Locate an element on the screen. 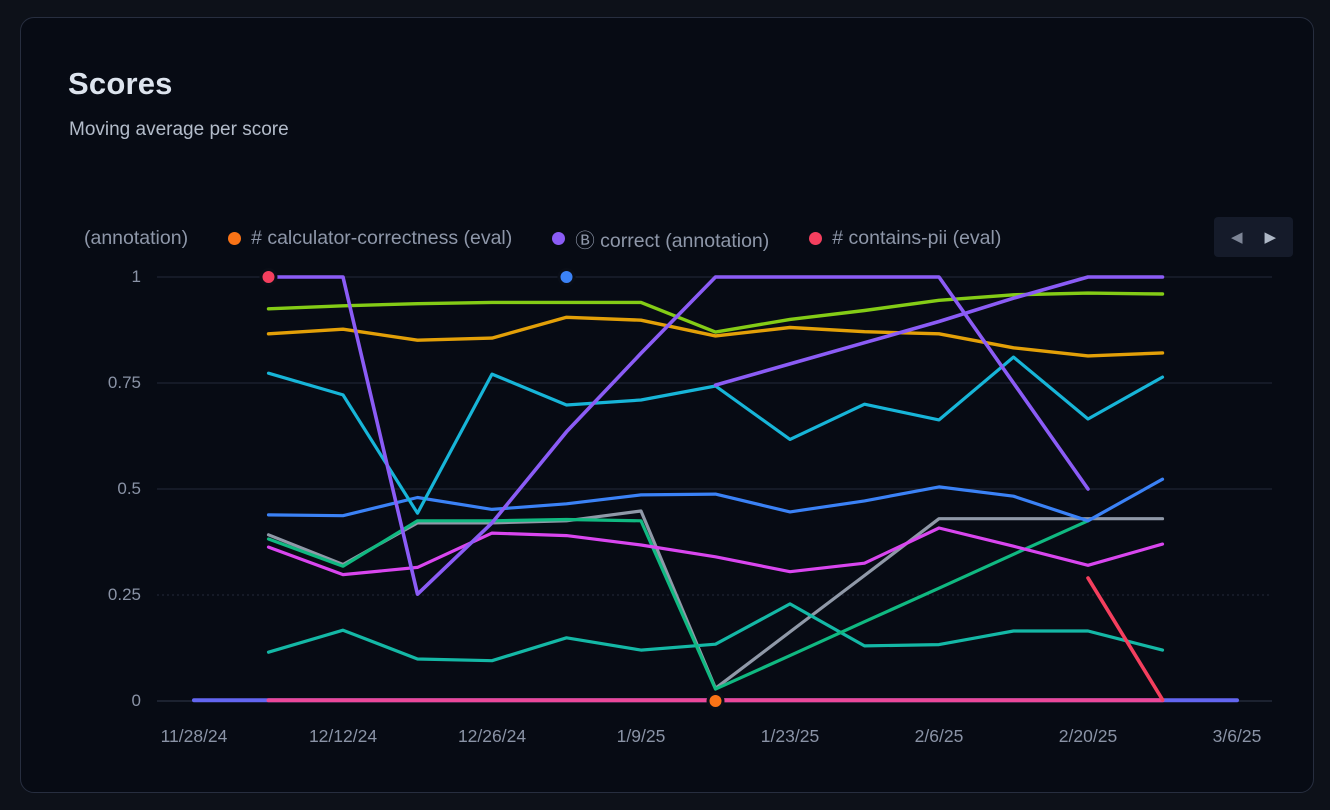  legend-item-label: # calculator-correctness (eval) is located at coordinates (382, 238).